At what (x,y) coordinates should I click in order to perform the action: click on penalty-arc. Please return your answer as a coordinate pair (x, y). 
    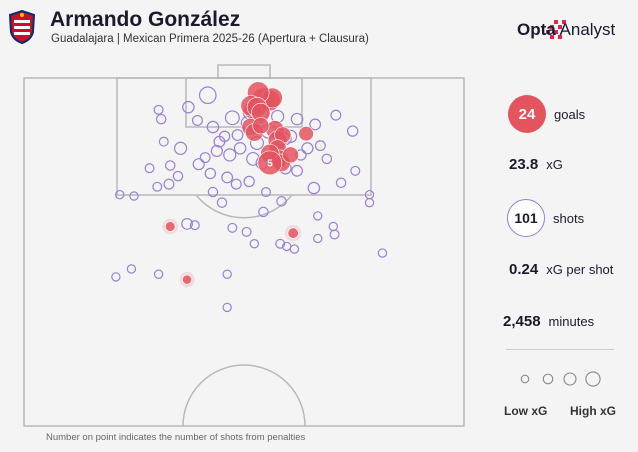
    Looking at the image, I should click on (244, 206).